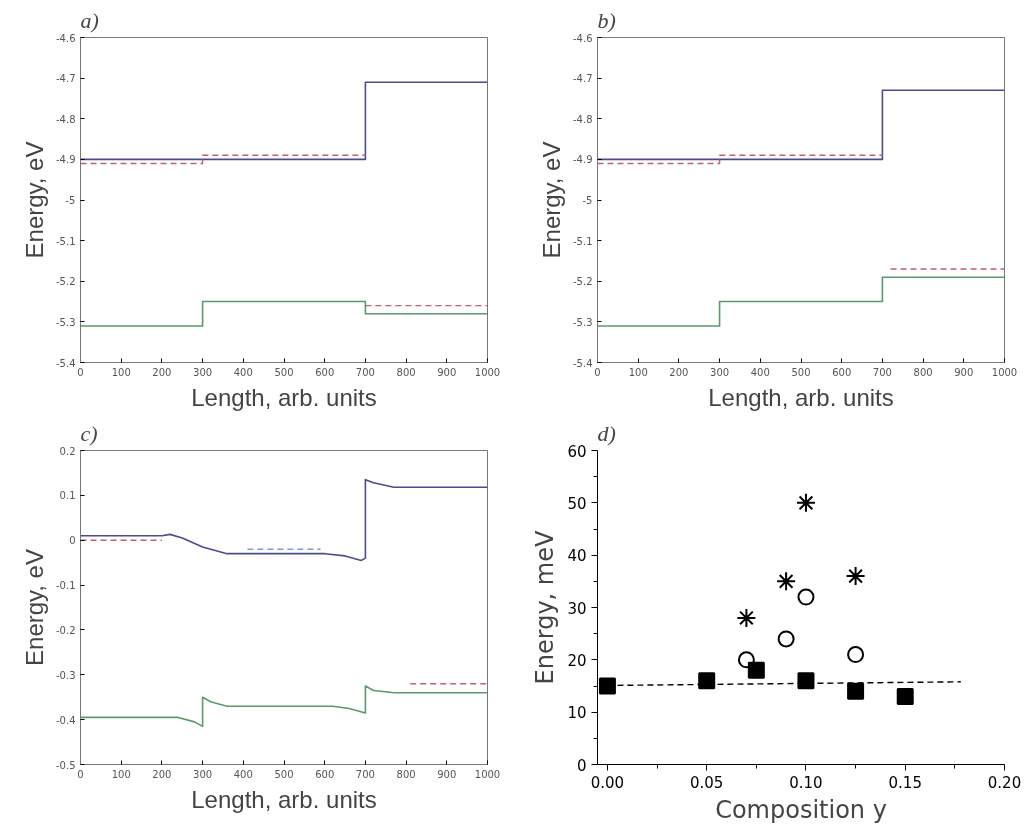 This screenshot has width=1034, height=827. Describe the element at coordinates (577, 503) in the screenshot. I see `y-tick-label: 50` at that location.